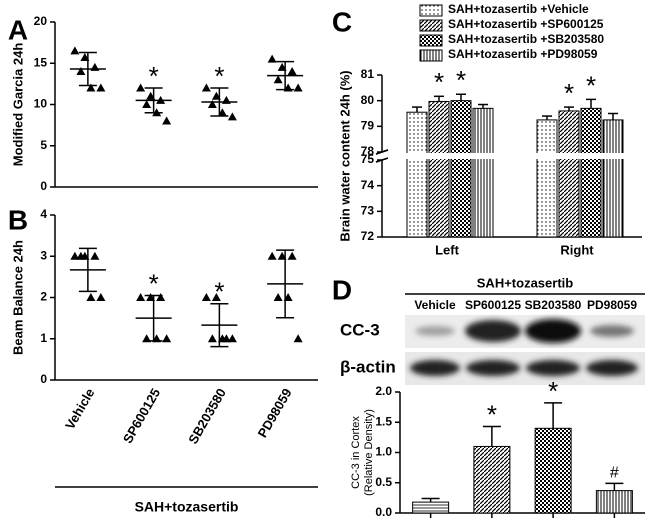 The width and height of the screenshot is (654, 529). What do you see at coordinates (356, 452) in the screenshot?
I see `y-axis-label: CC-3 in Cortex` at bounding box center [356, 452].